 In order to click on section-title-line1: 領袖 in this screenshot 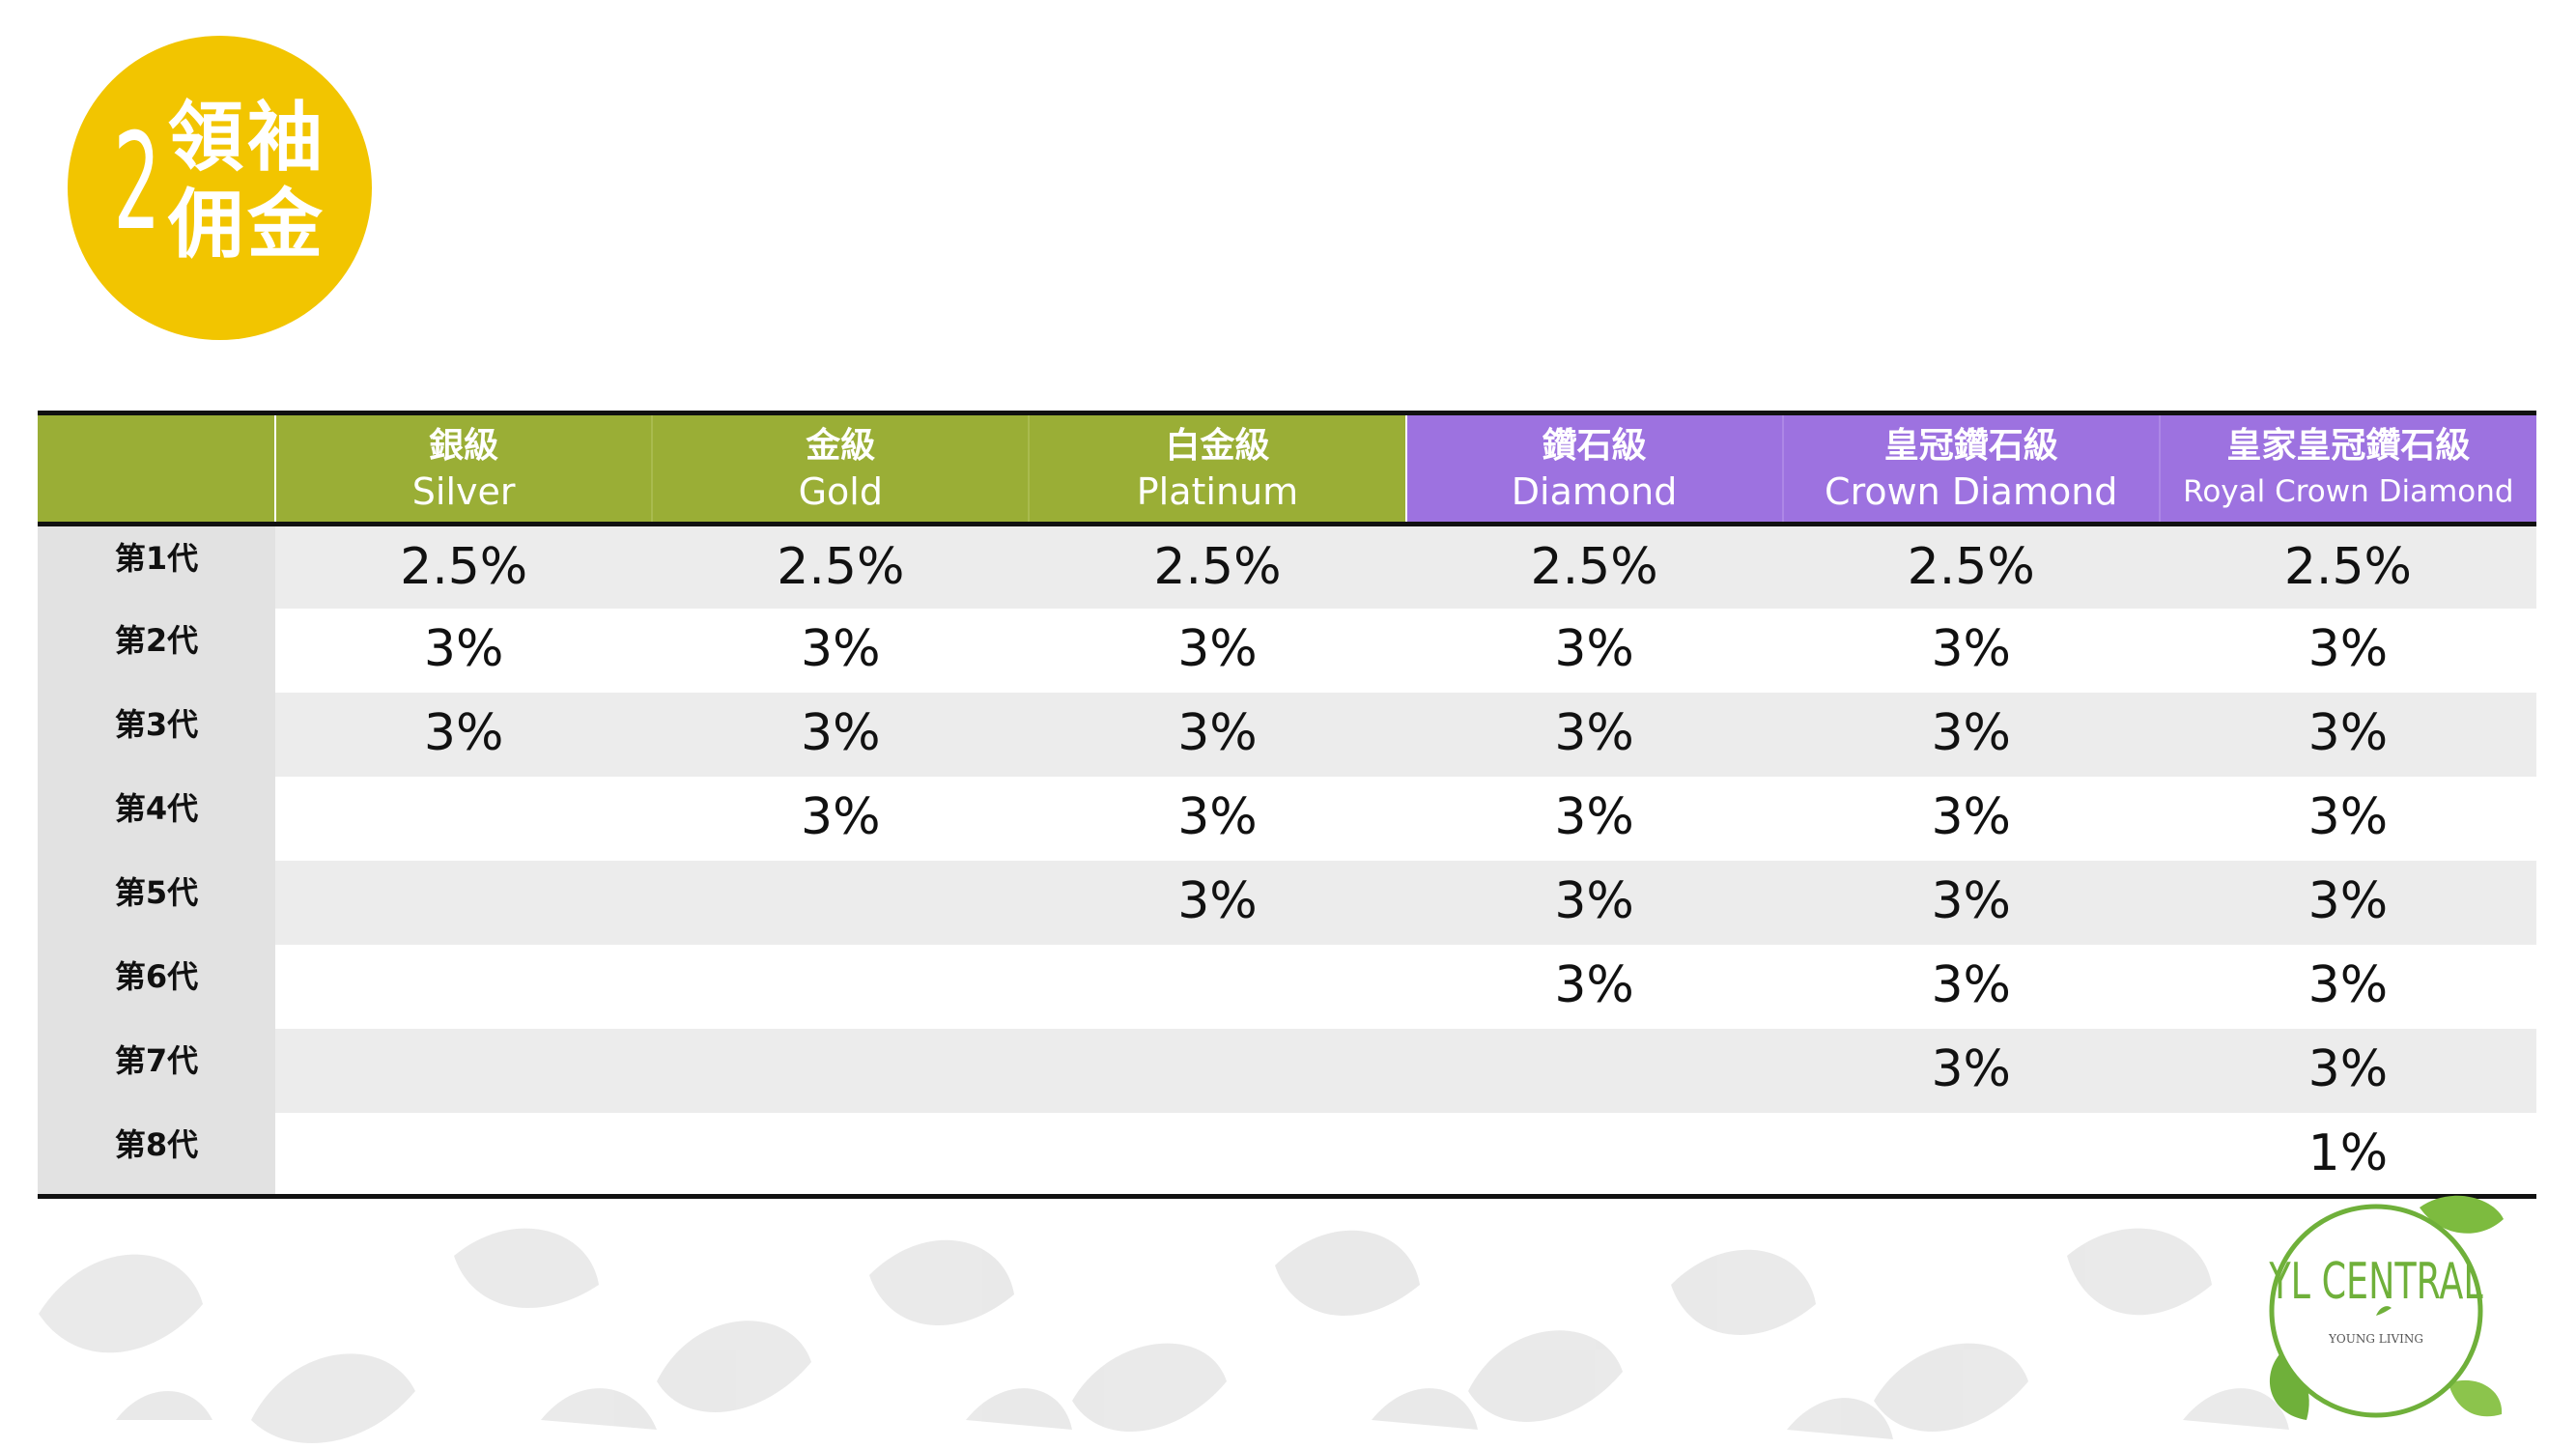, I will do `click(247, 138)`.